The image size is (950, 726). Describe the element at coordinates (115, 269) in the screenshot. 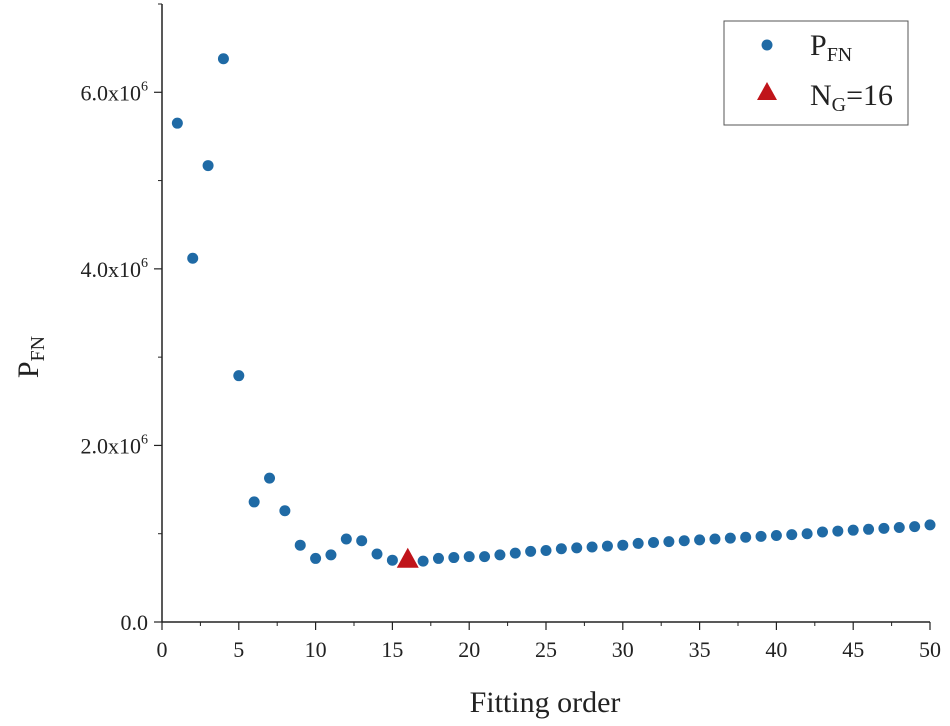

I see `y-tick-label: 4.0x10⁶` at that location.